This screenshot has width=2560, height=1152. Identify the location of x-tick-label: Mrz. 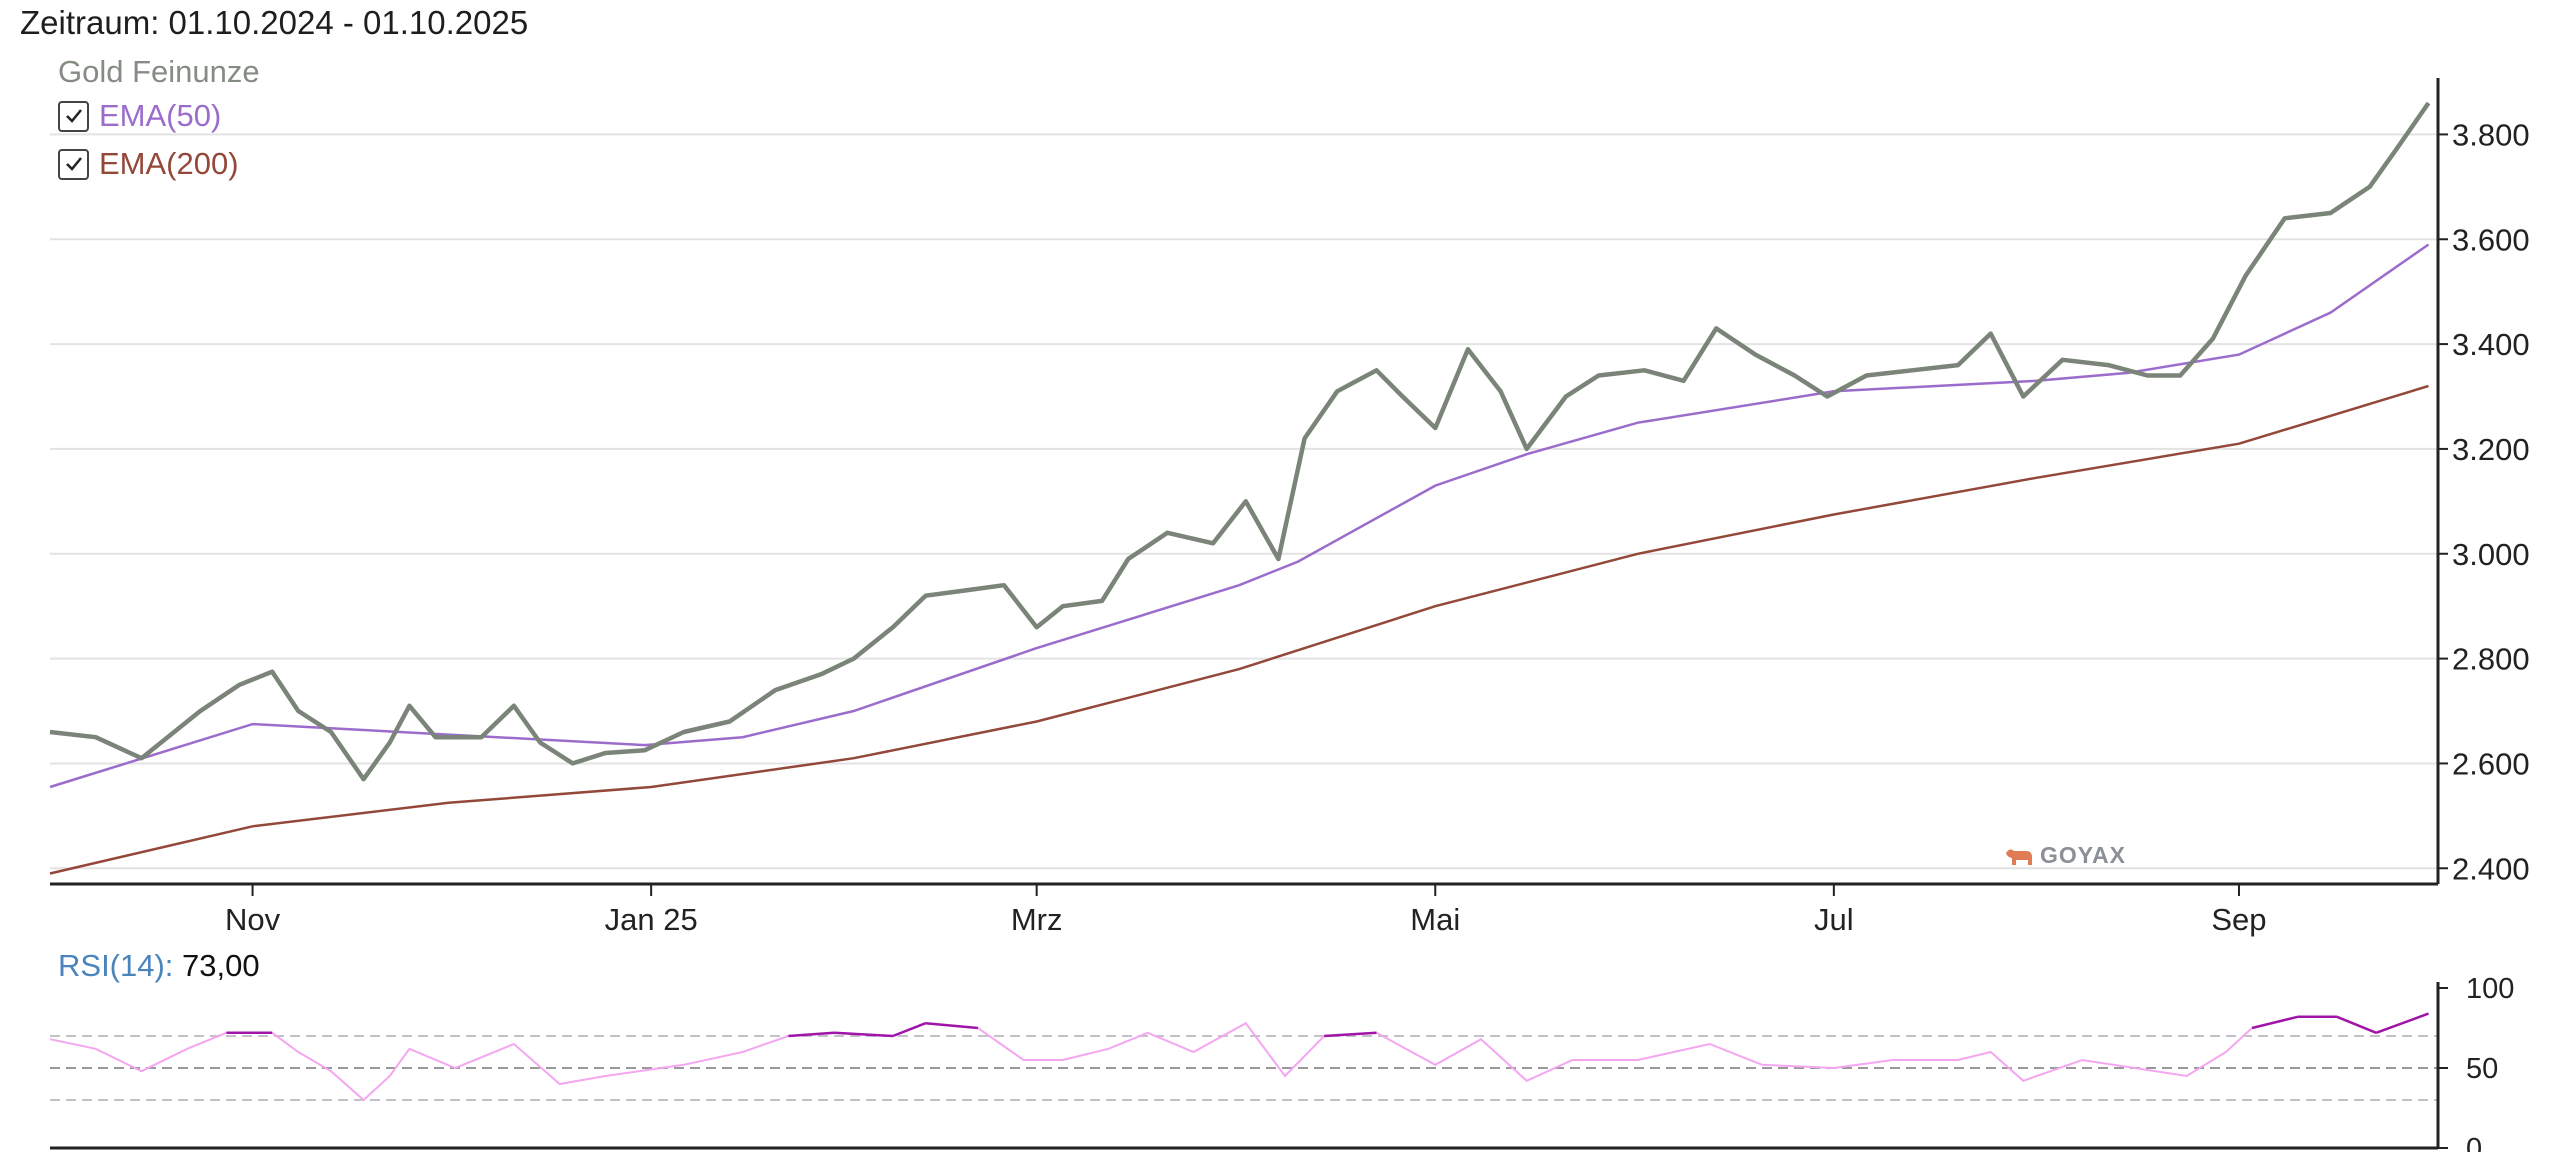
(1037, 919).